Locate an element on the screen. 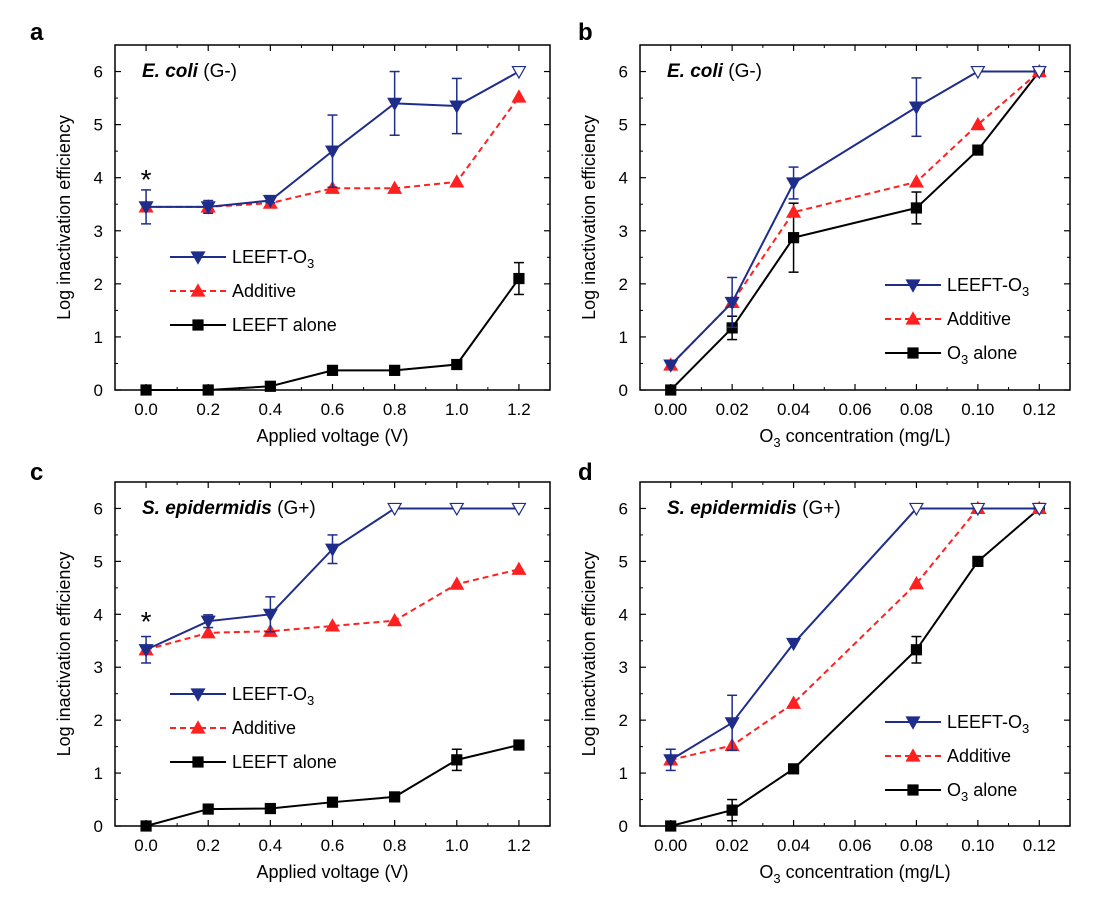 This screenshot has height=918, width=1104. series-line-o3_alone is located at coordinates (855, 230).